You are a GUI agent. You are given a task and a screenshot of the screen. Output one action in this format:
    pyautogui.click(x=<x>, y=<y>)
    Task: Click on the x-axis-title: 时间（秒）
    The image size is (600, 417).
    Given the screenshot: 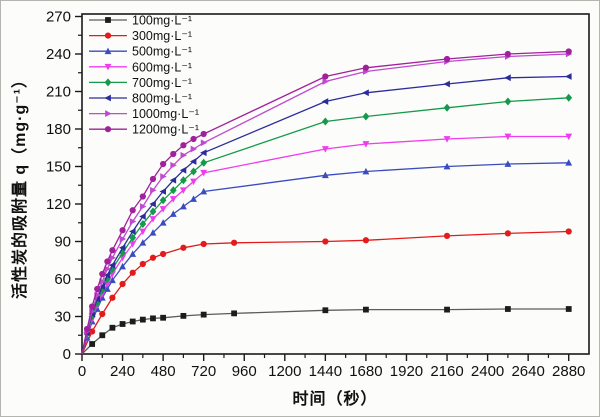 What is the action you would take?
    pyautogui.click(x=335, y=399)
    